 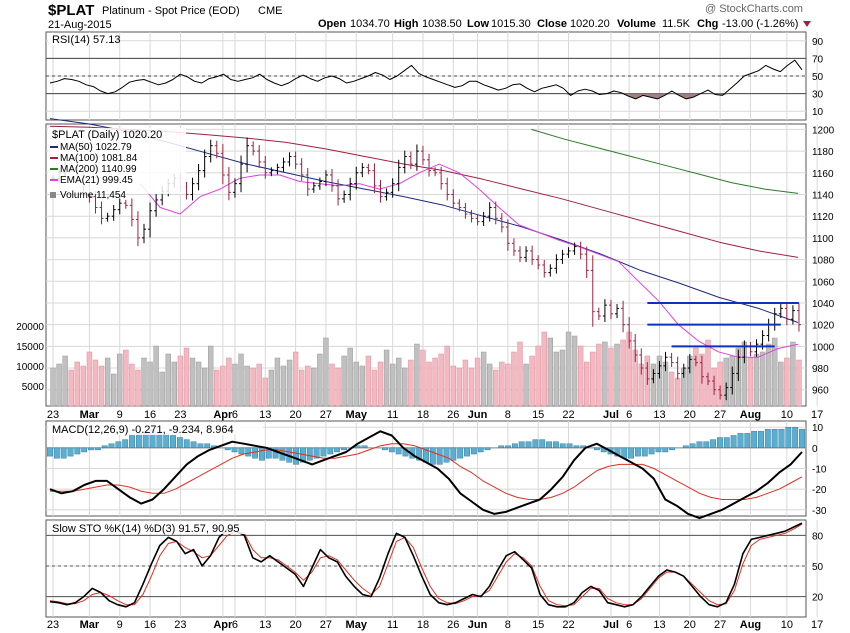 I want to click on x-axis-label: Aug, so click(x=750, y=625).